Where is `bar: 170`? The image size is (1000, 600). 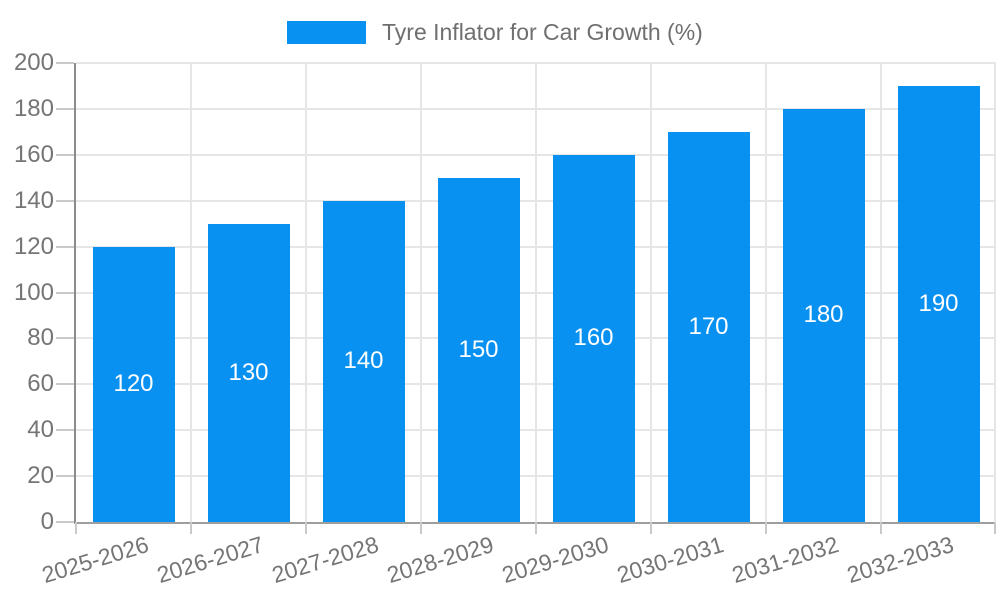
bar: 170 is located at coordinates (708, 326).